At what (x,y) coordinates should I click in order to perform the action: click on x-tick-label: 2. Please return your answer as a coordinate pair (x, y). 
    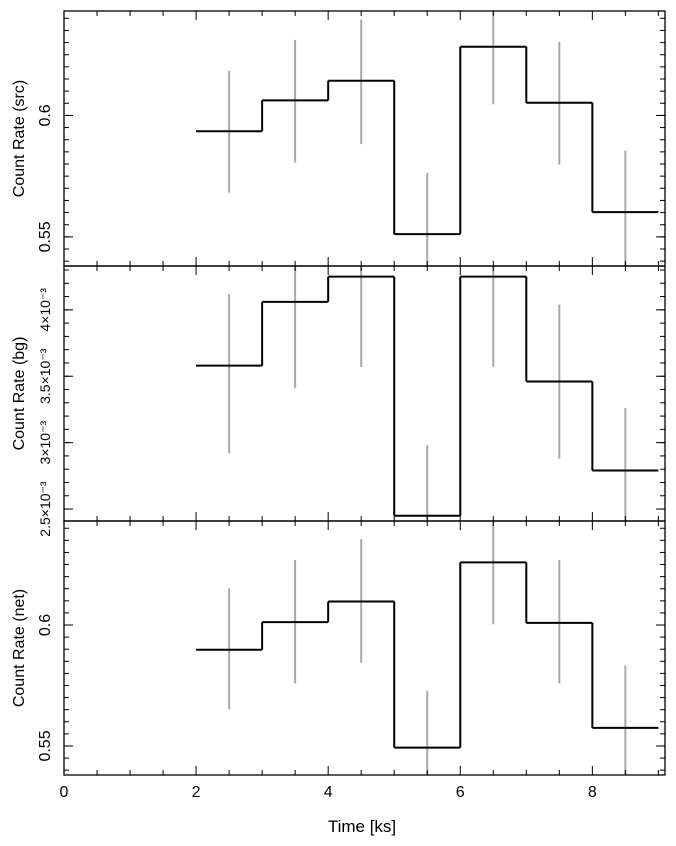
    Looking at the image, I should click on (196, 792).